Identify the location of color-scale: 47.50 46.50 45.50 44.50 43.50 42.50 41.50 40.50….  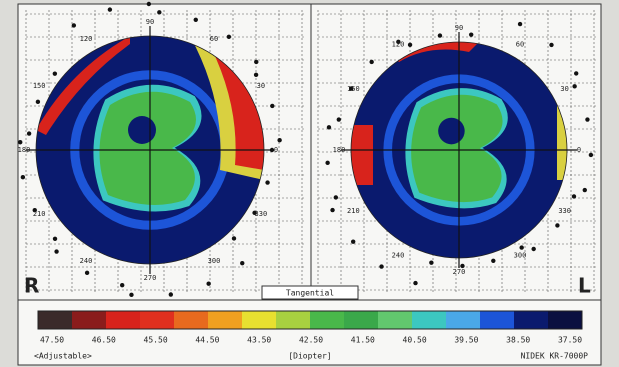
(310, 327).